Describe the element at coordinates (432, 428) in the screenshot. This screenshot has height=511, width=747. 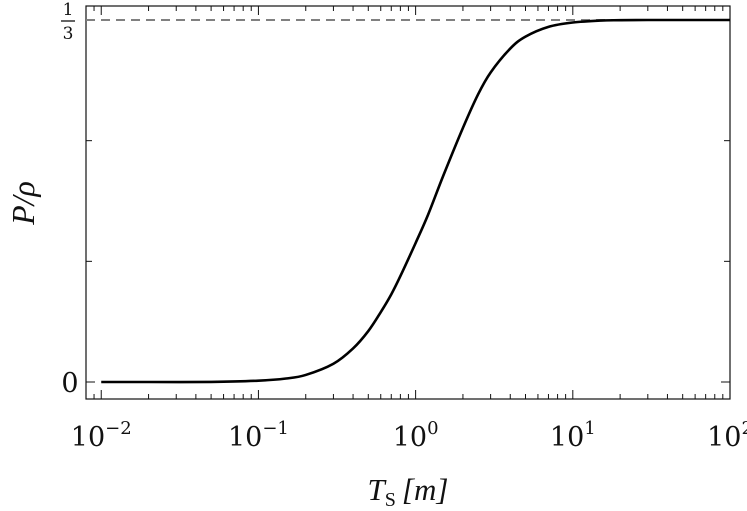
I see `x-tick-label-exponent: 0` at that location.